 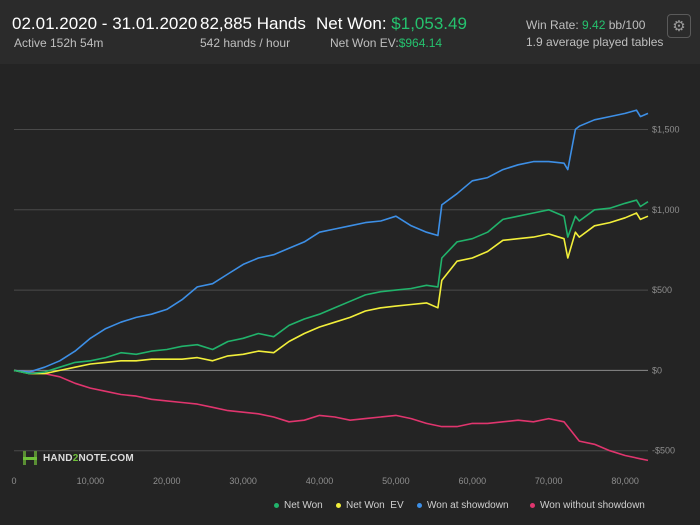 I want to click on hand2note-logo-mark, so click(x=30, y=458).